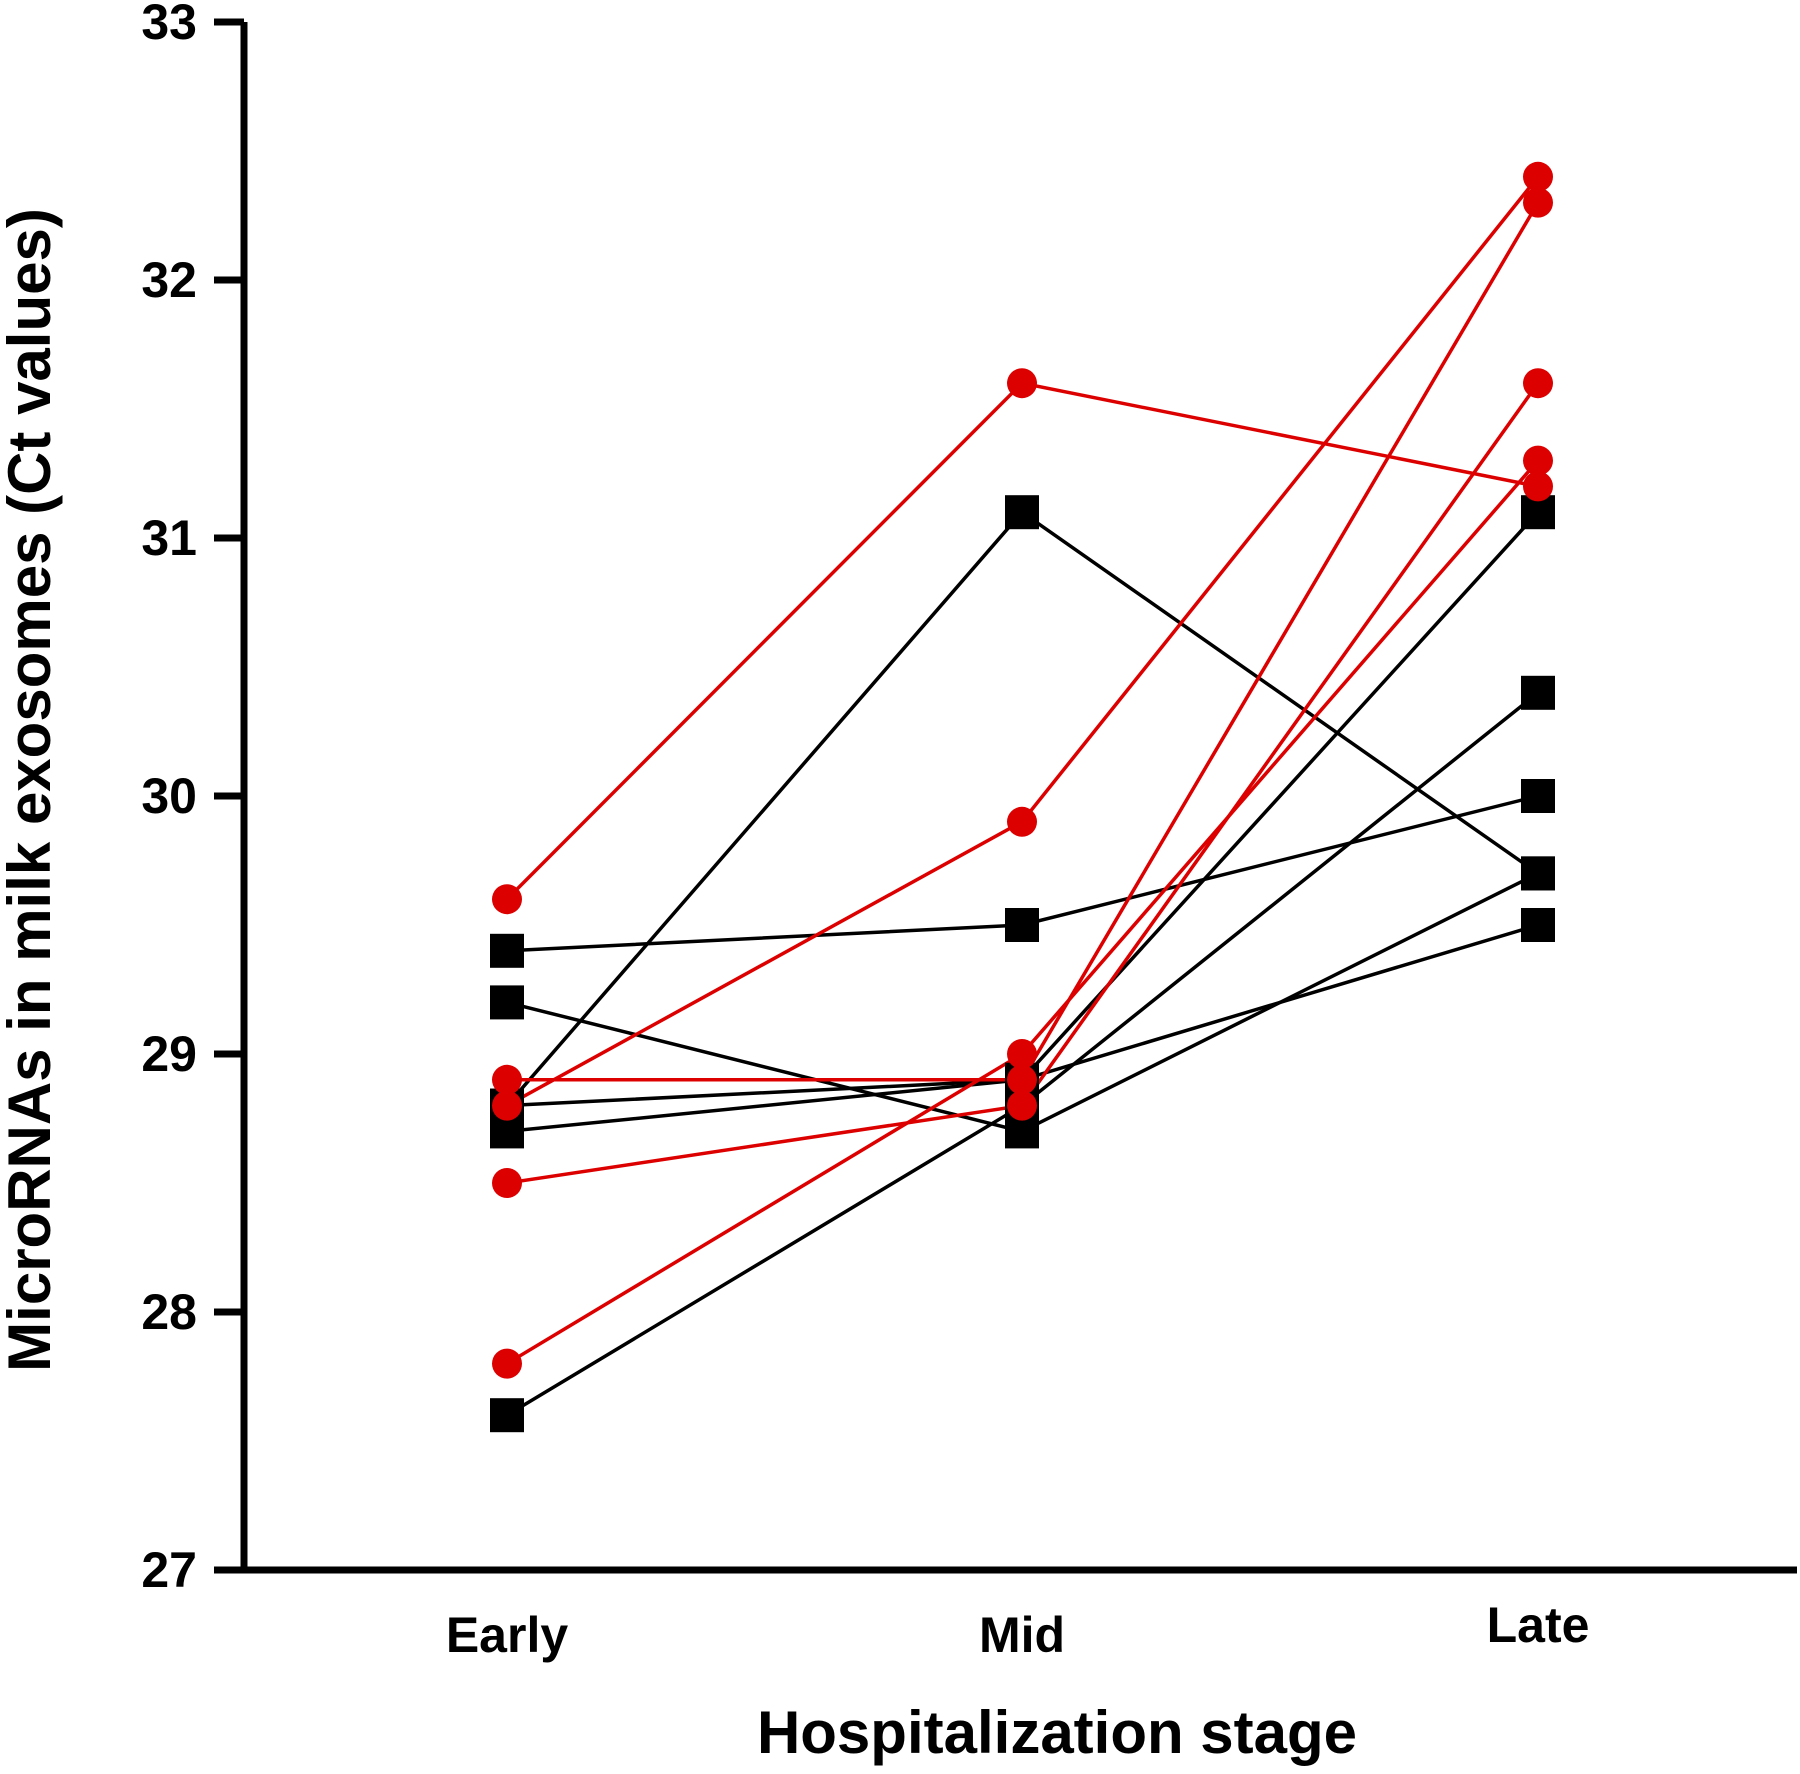 The image size is (1800, 1774). What do you see at coordinates (1538, 1625) in the screenshot?
I see `x-tick-label: Late` at bounding box center [1538, 1625].